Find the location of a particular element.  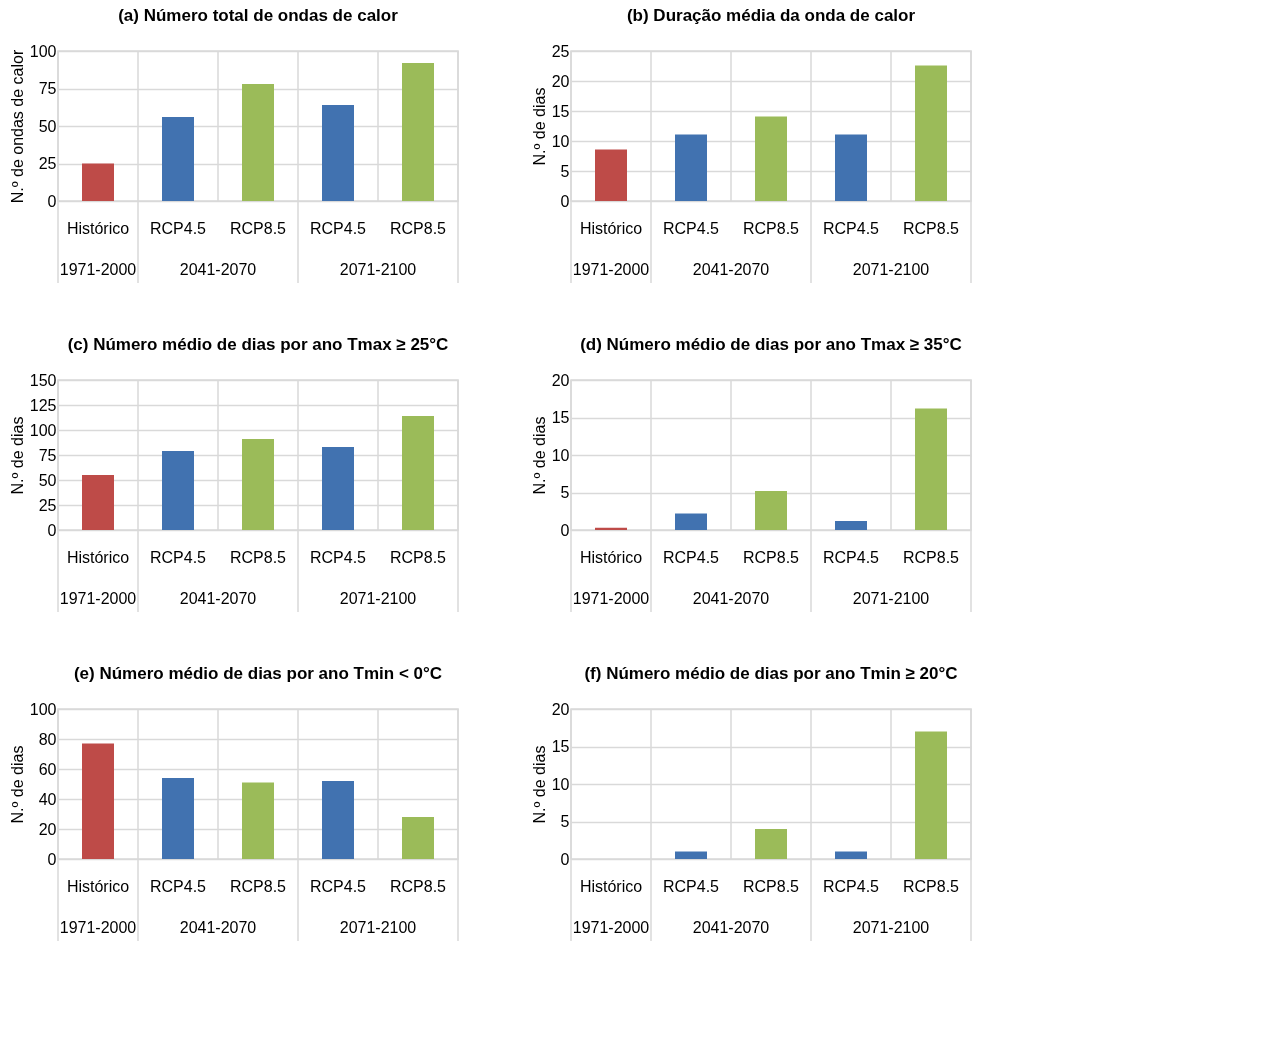

y-tick-label: 60 is located at coordinates (47, 769).